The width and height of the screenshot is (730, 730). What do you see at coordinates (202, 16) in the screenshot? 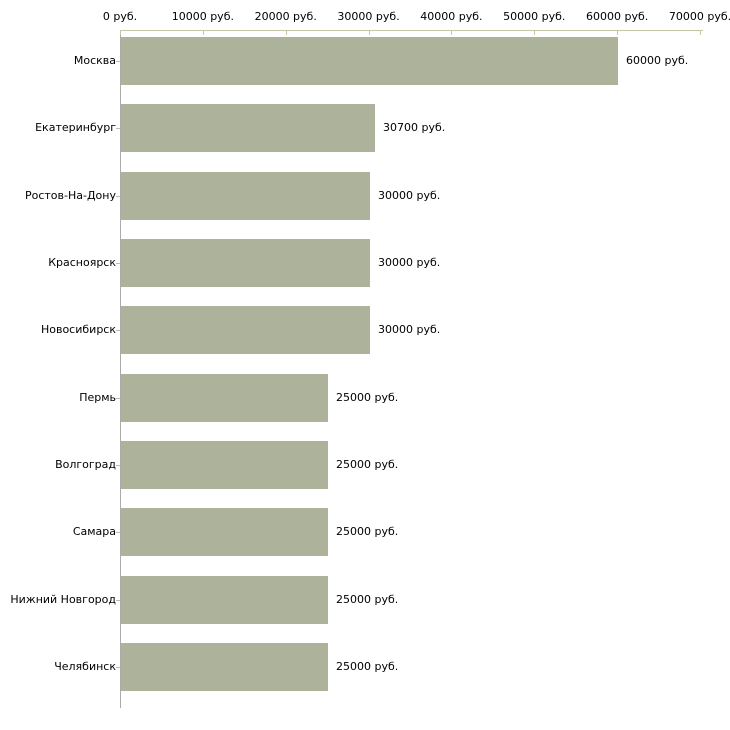
I see `x-tick-label: 10000 руб.` at bounding box center [202, 16].